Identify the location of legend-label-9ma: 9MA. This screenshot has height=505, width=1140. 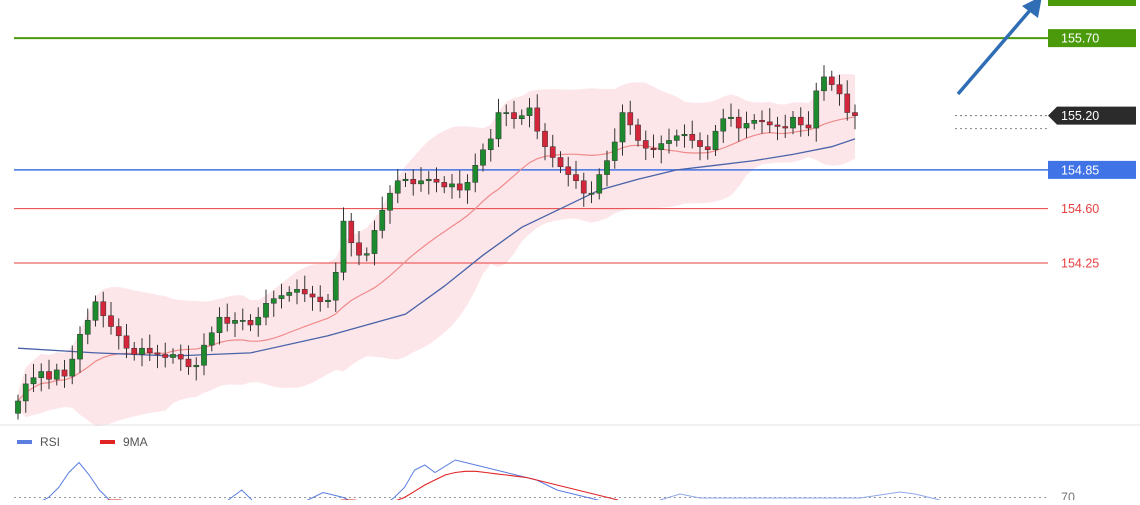
(135, 442).